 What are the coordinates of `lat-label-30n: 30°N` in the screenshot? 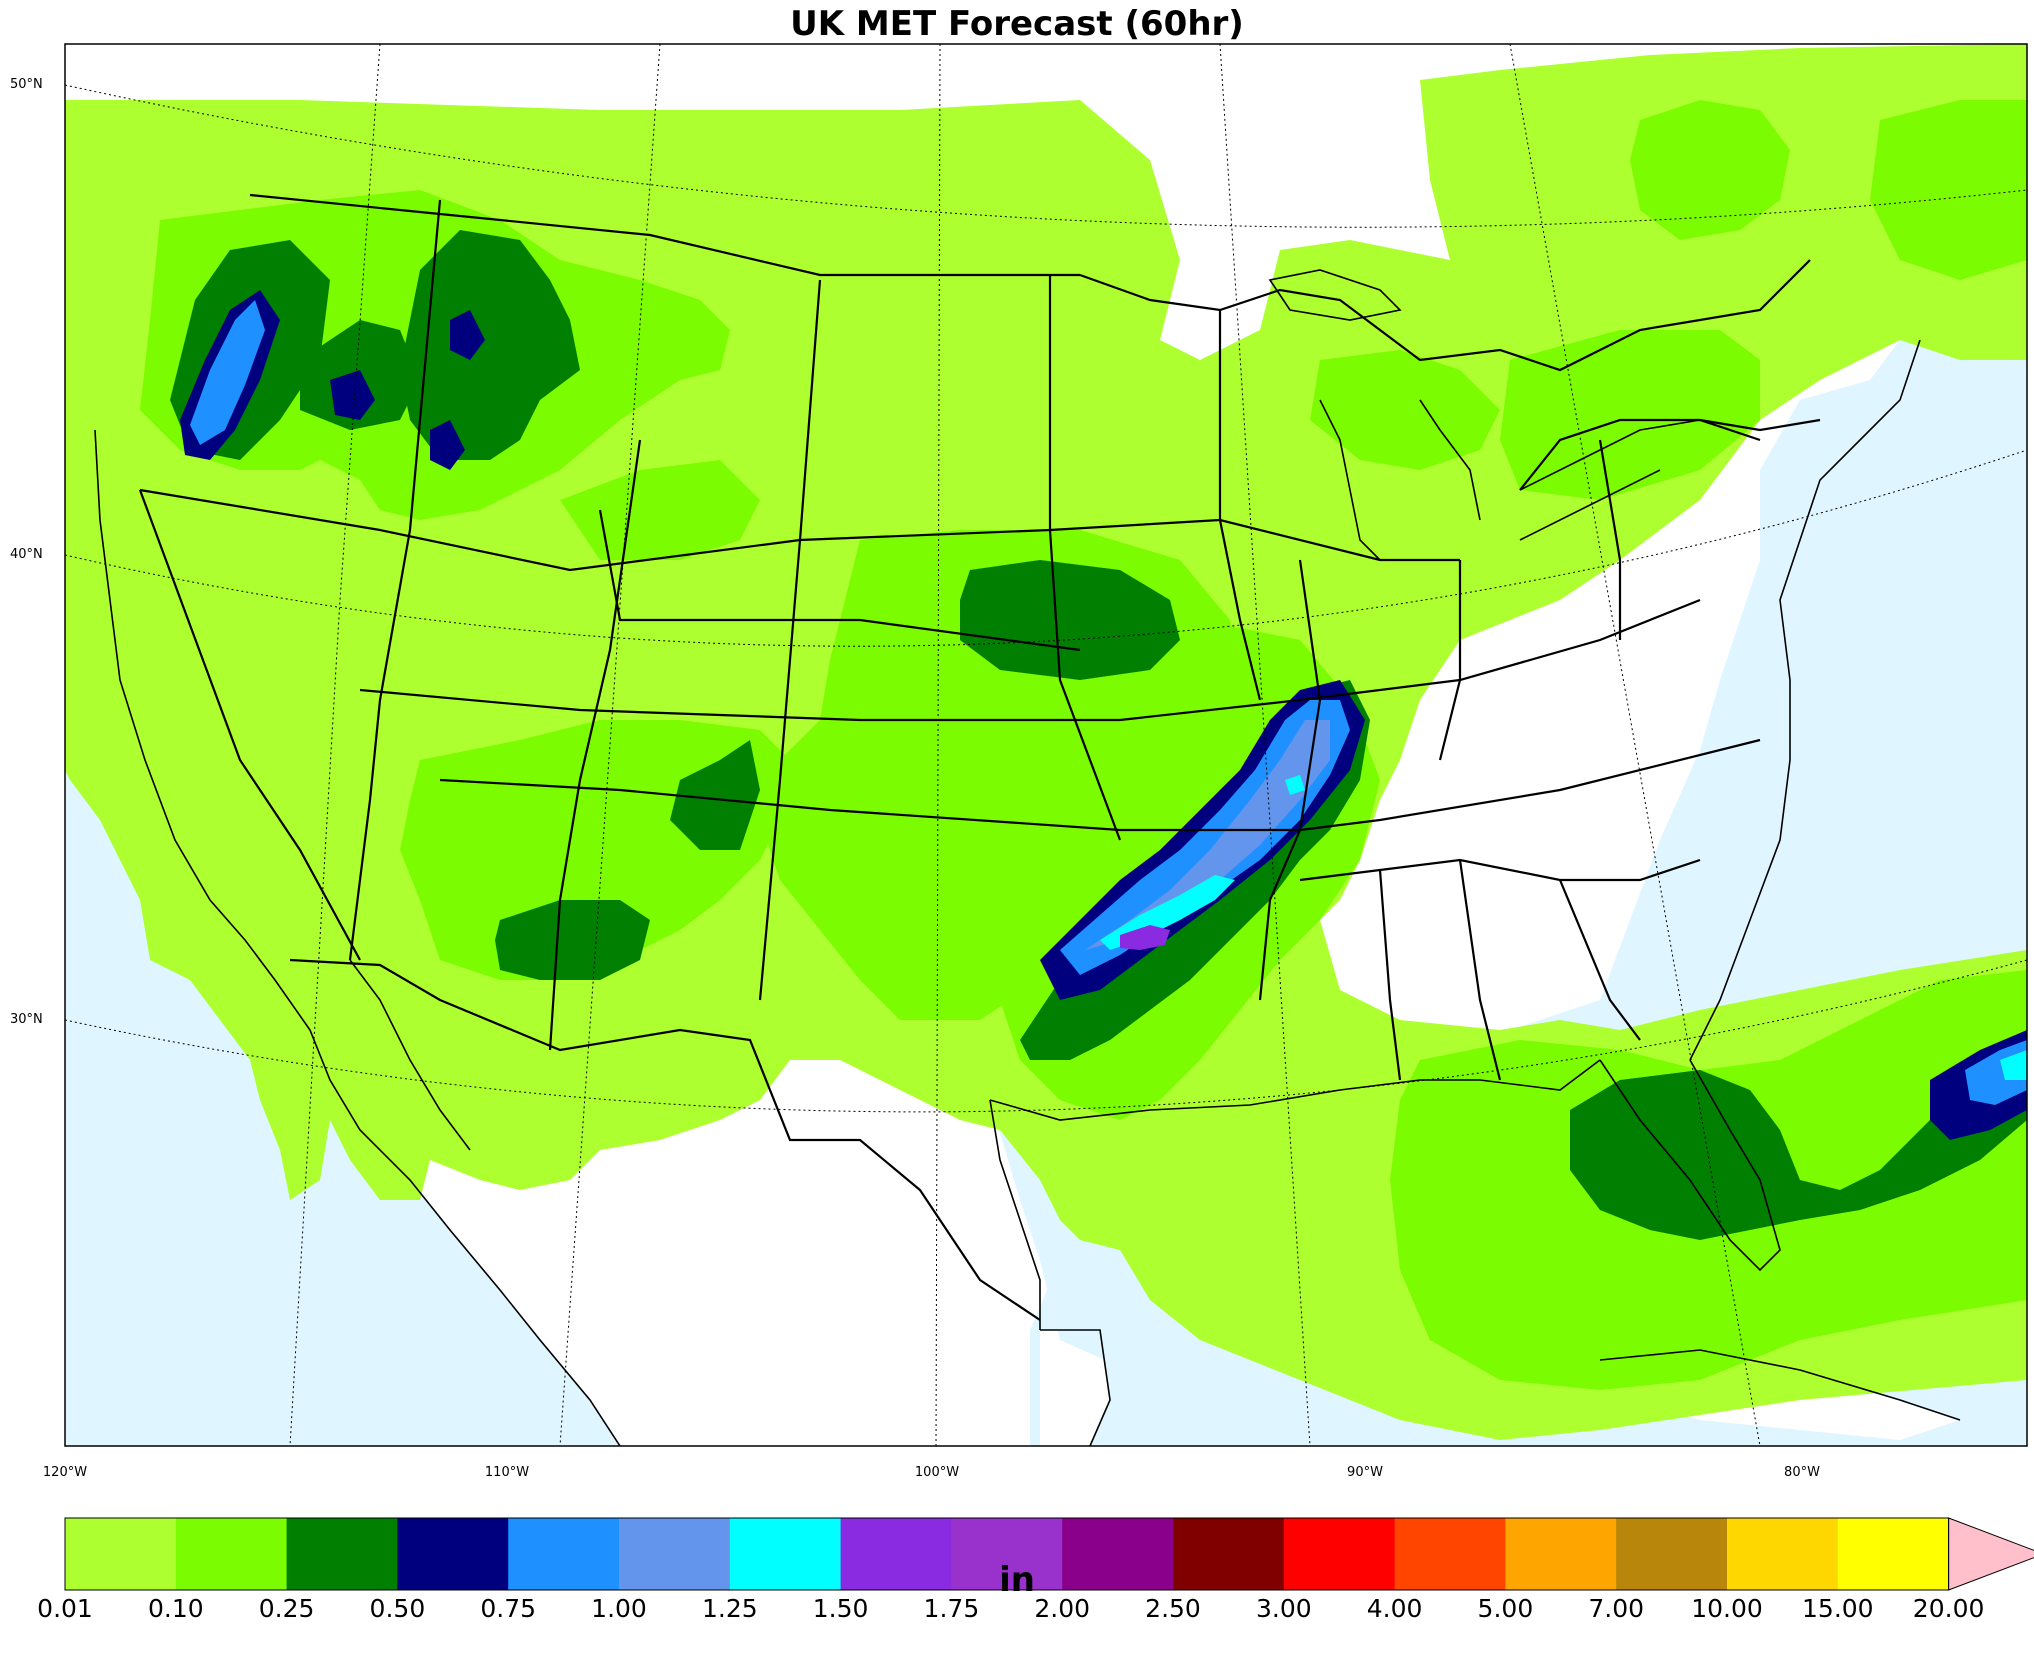 It's located at (26, 1019).